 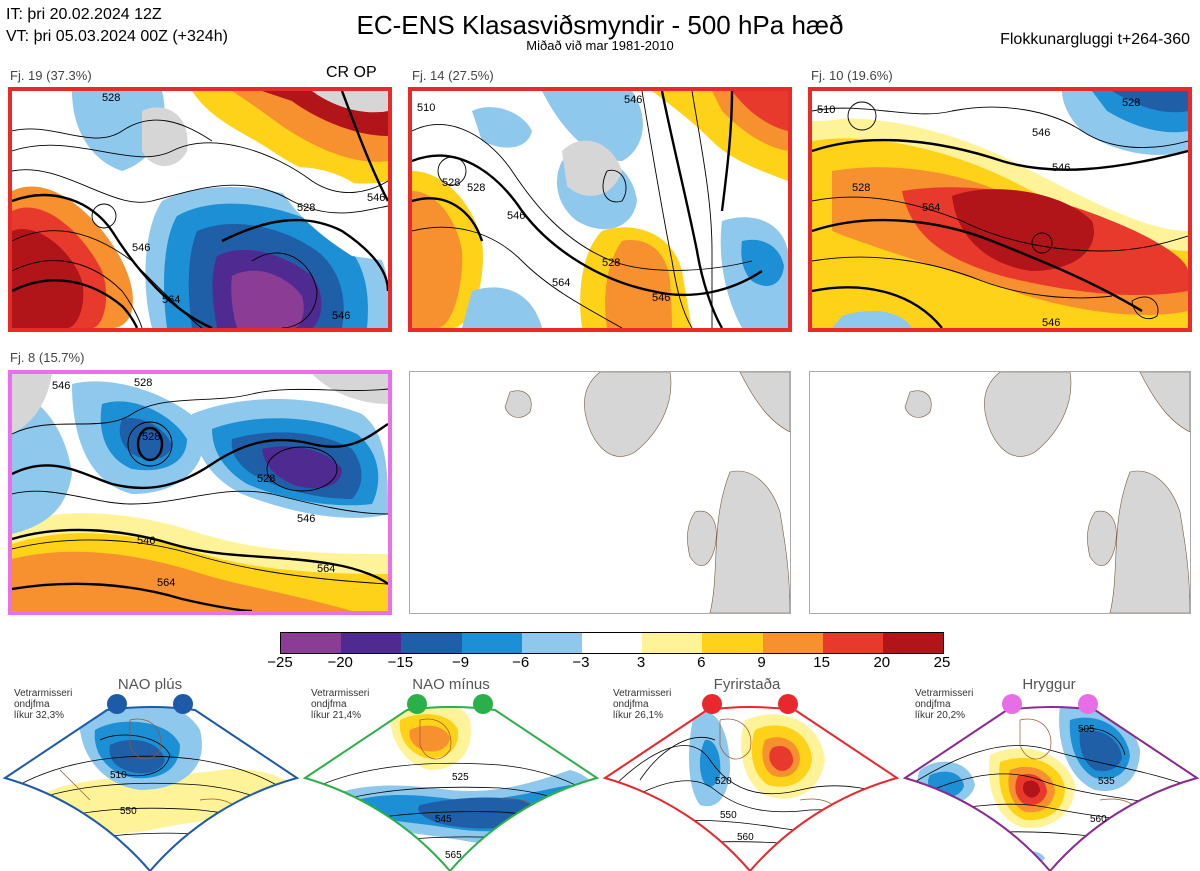 What do you see at coordinates (521, 662) in the screenshot?
I see `colorbar-tick: −6` at bounding box center [521, 662].